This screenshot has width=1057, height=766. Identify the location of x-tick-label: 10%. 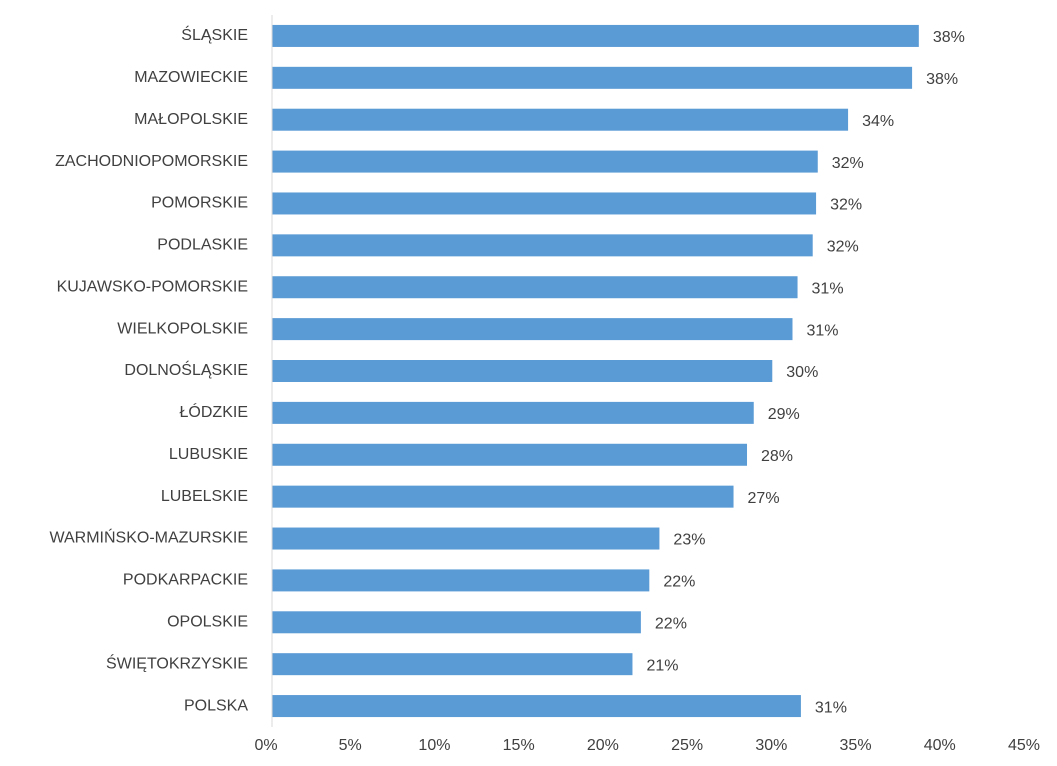
(434, 745).